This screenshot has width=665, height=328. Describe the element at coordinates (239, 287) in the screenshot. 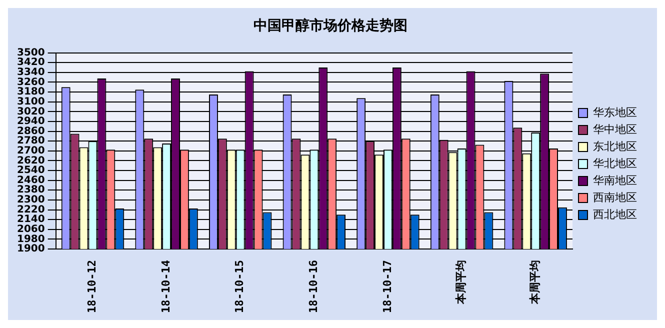

I see `x-tick-label: 18-10-15` at that location.